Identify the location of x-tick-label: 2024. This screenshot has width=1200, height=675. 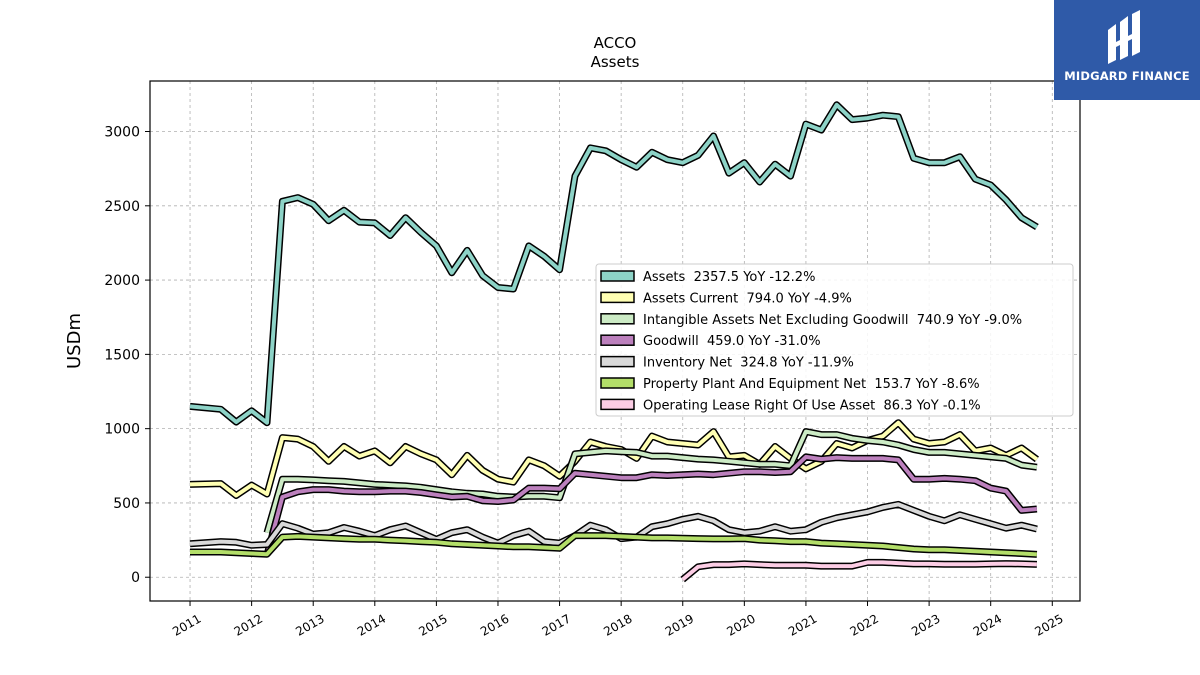
(987, 624).